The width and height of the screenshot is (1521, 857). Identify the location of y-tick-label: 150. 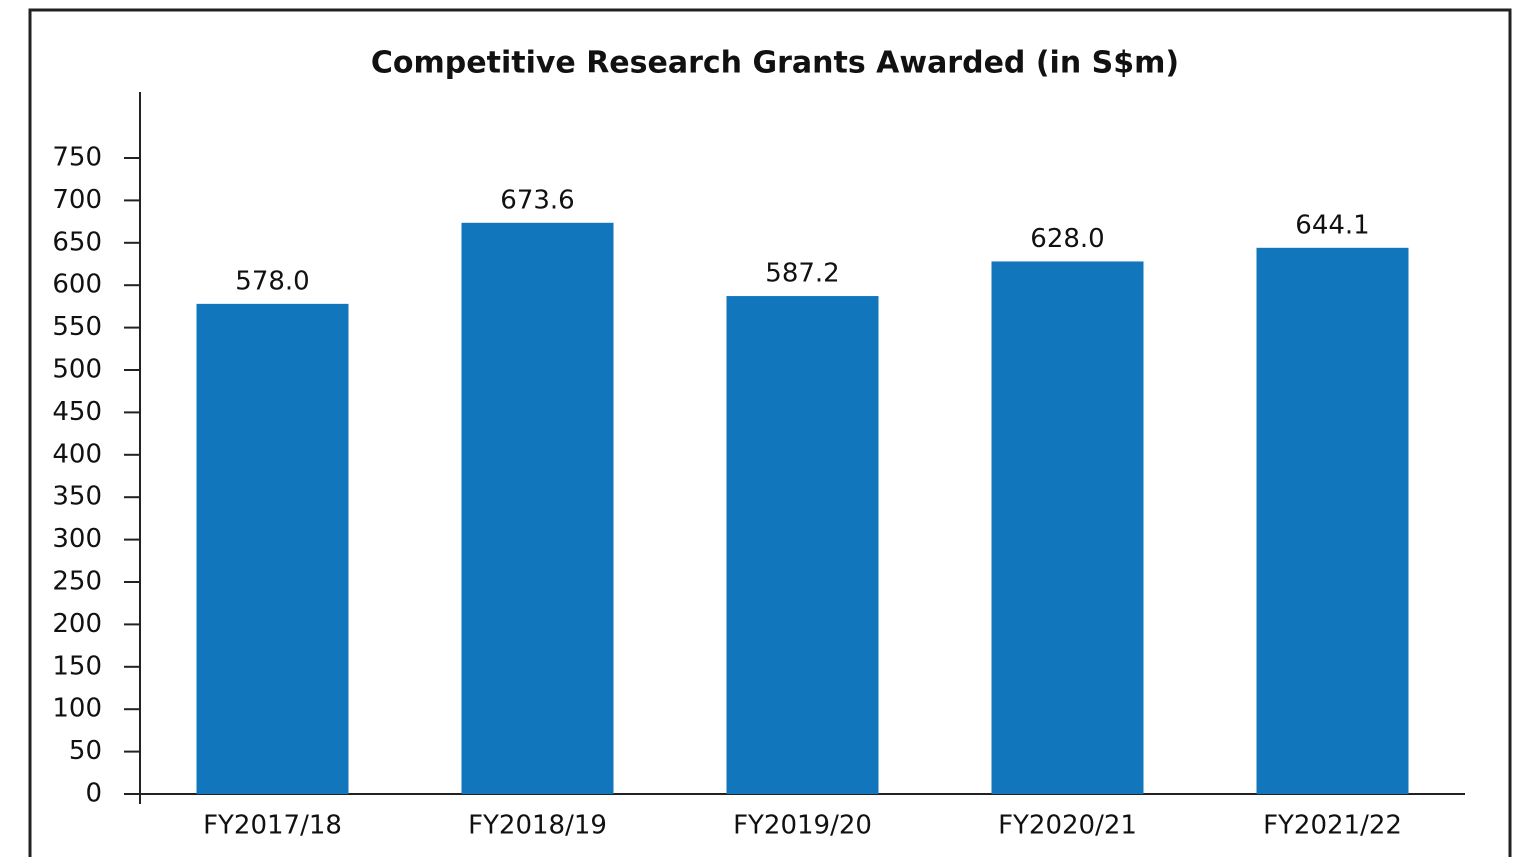
(77, 666).